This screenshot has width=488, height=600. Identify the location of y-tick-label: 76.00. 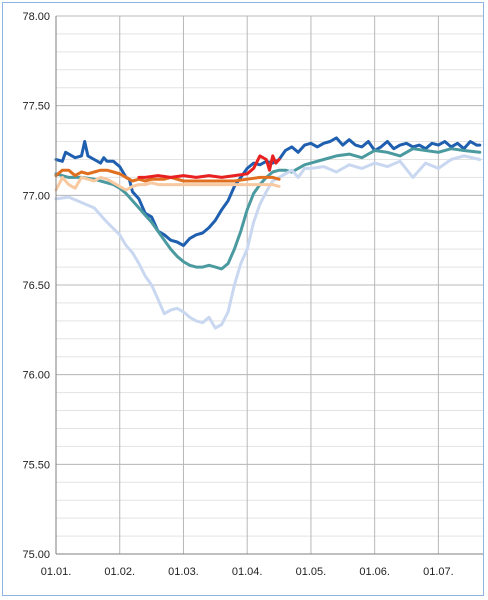
(36, 376).